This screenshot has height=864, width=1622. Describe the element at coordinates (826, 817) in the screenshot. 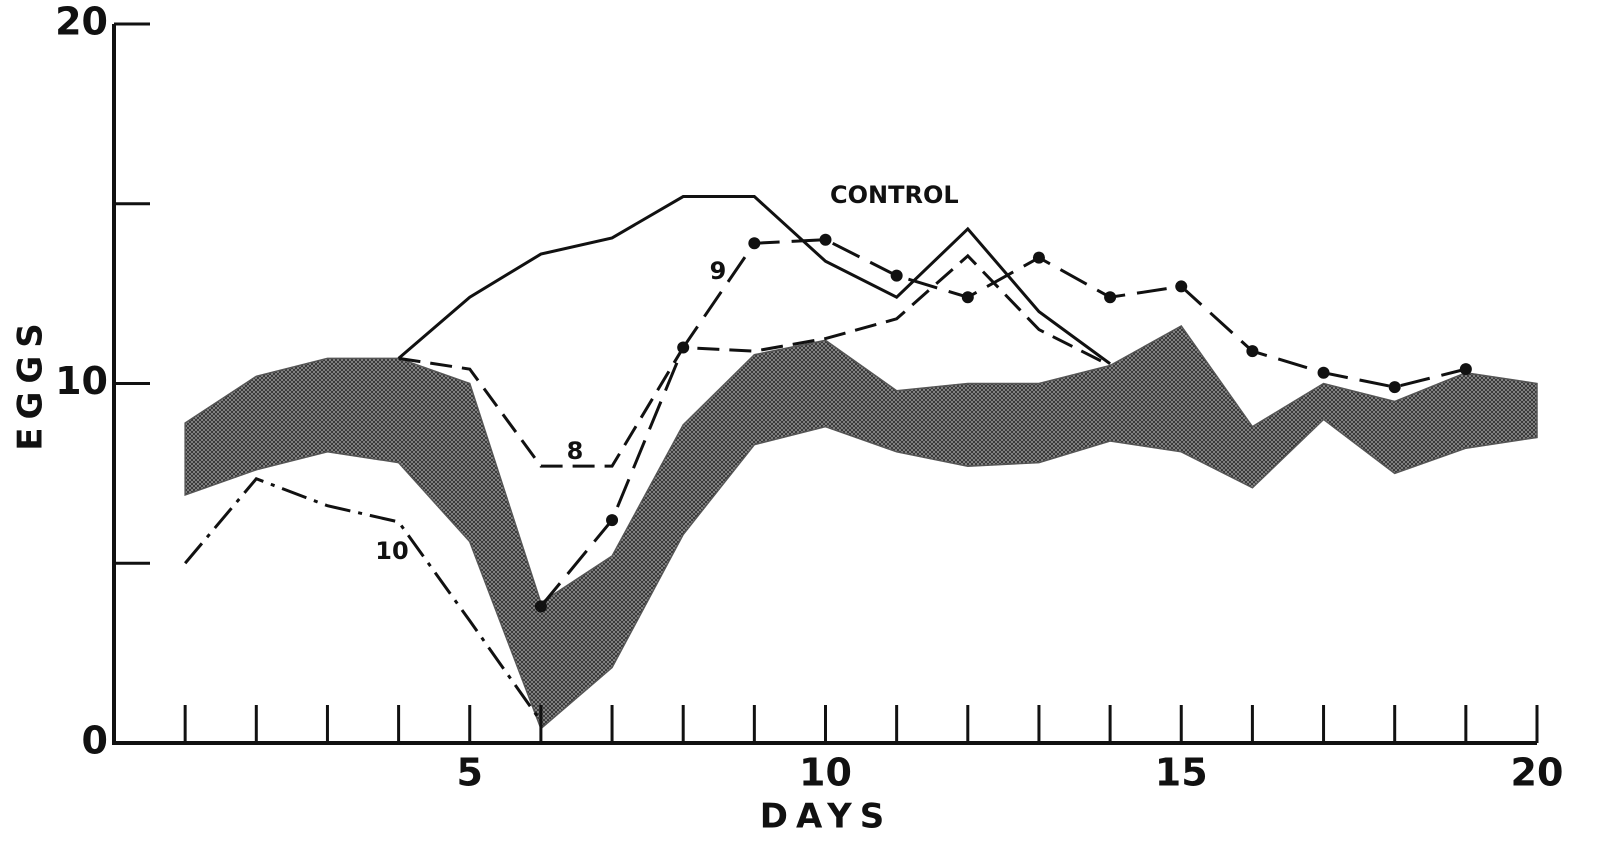

I see `x-axis-label: DAYS` at that location.